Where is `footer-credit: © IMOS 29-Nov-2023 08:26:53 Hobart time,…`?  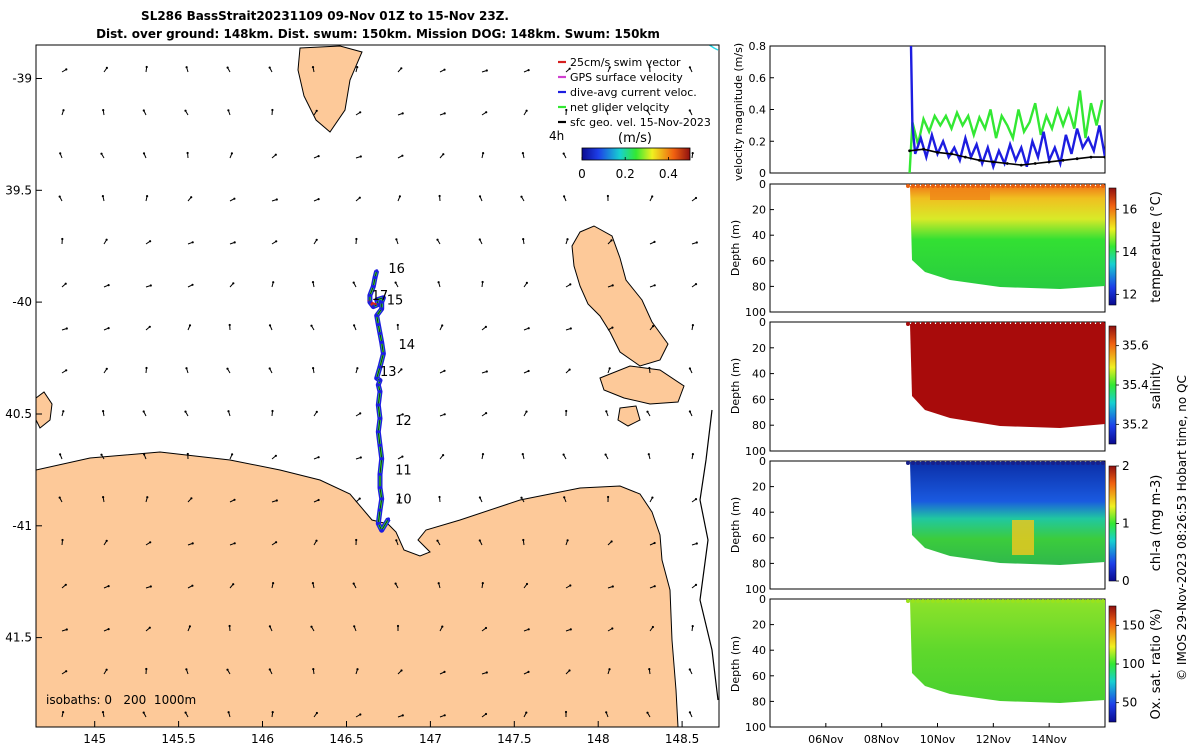
footer-credit: © IMOS 29-Nov-2023 08:26:53 Hobart time,… is located at coordinates (1182, 528).